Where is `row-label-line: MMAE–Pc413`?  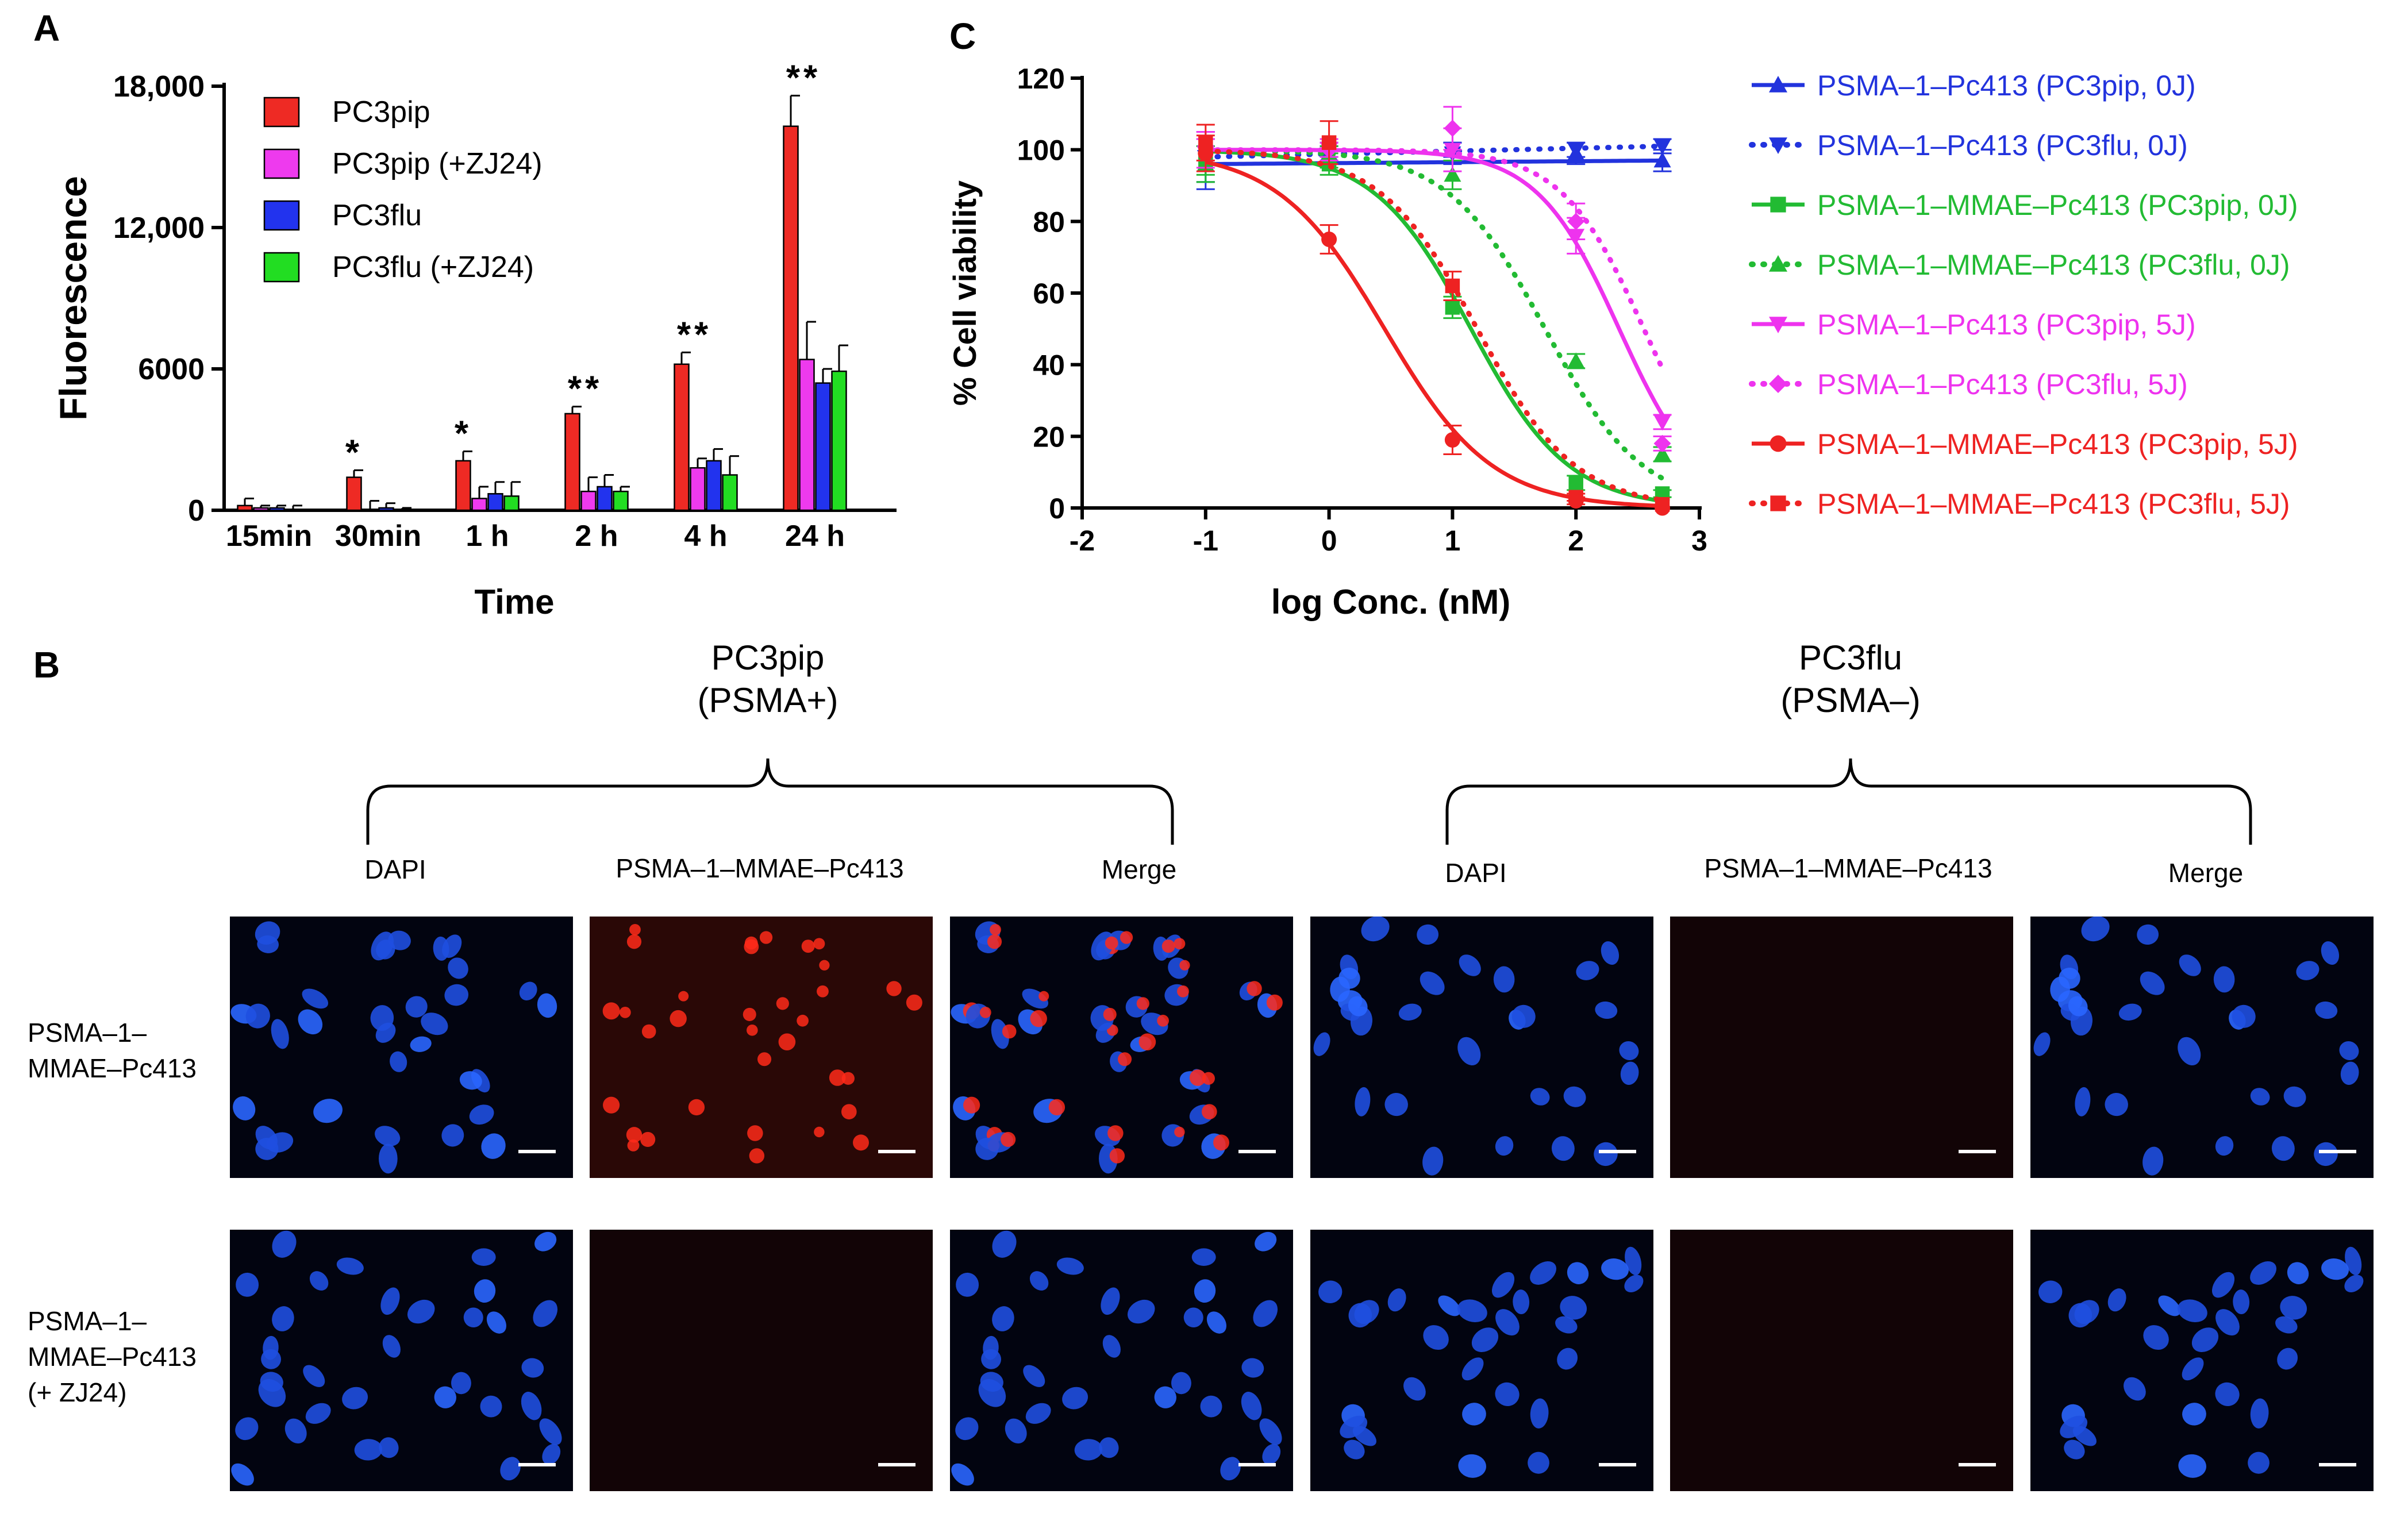 row-label-line: MMAE–Pc413 is located at coordinates (112, 1357).